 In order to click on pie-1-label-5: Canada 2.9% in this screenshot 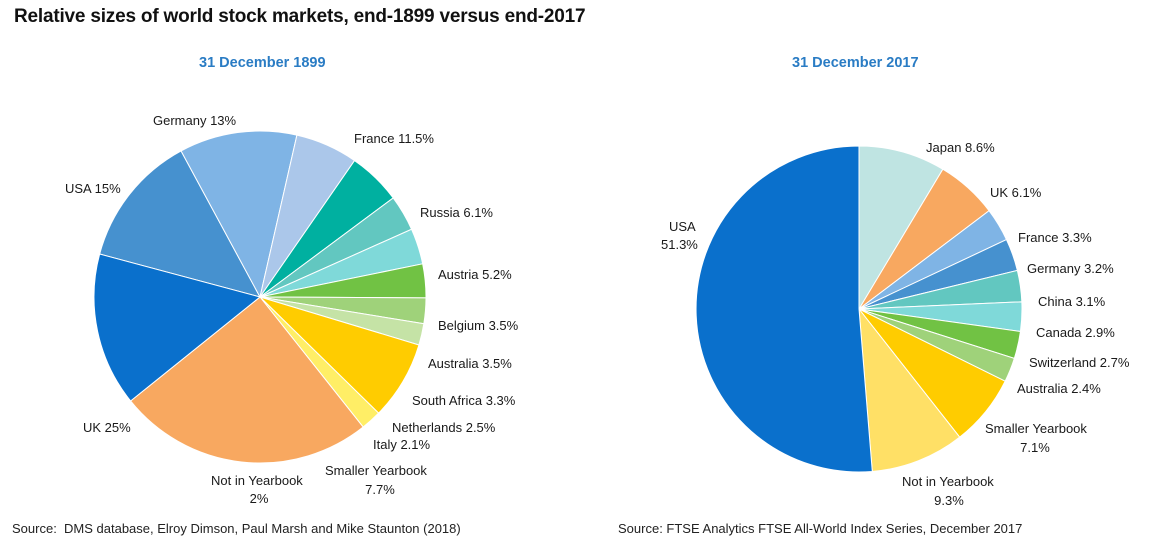, I will do `click(1075, 332)`.